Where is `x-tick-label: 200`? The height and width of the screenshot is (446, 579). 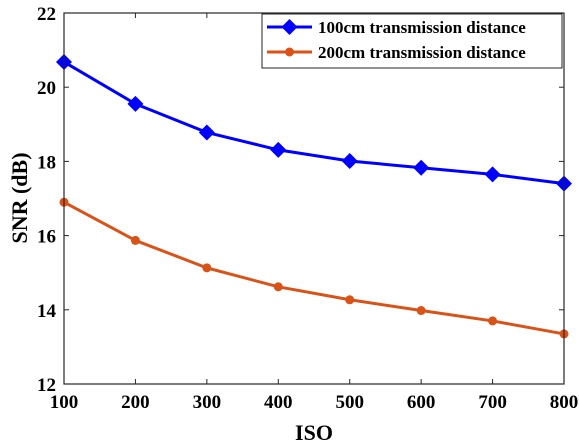 x-tick-label: 200 is located at coordinates (135, 402).